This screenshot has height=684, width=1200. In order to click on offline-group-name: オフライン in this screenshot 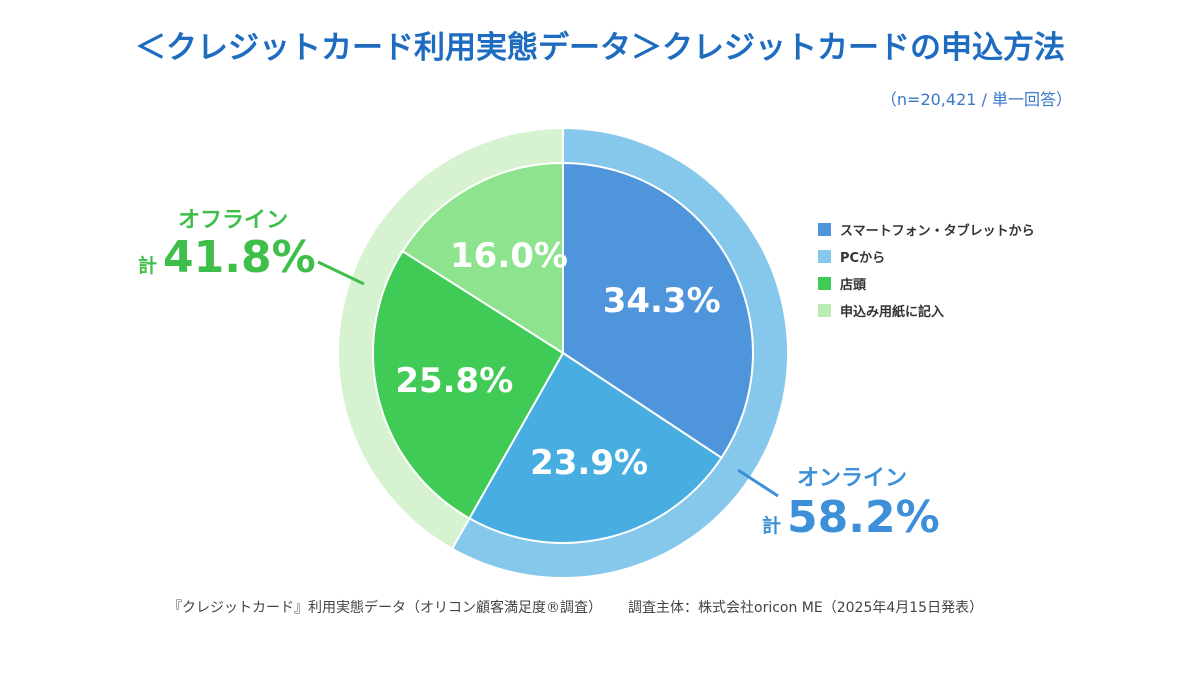, I will do `click(233, 220)`.